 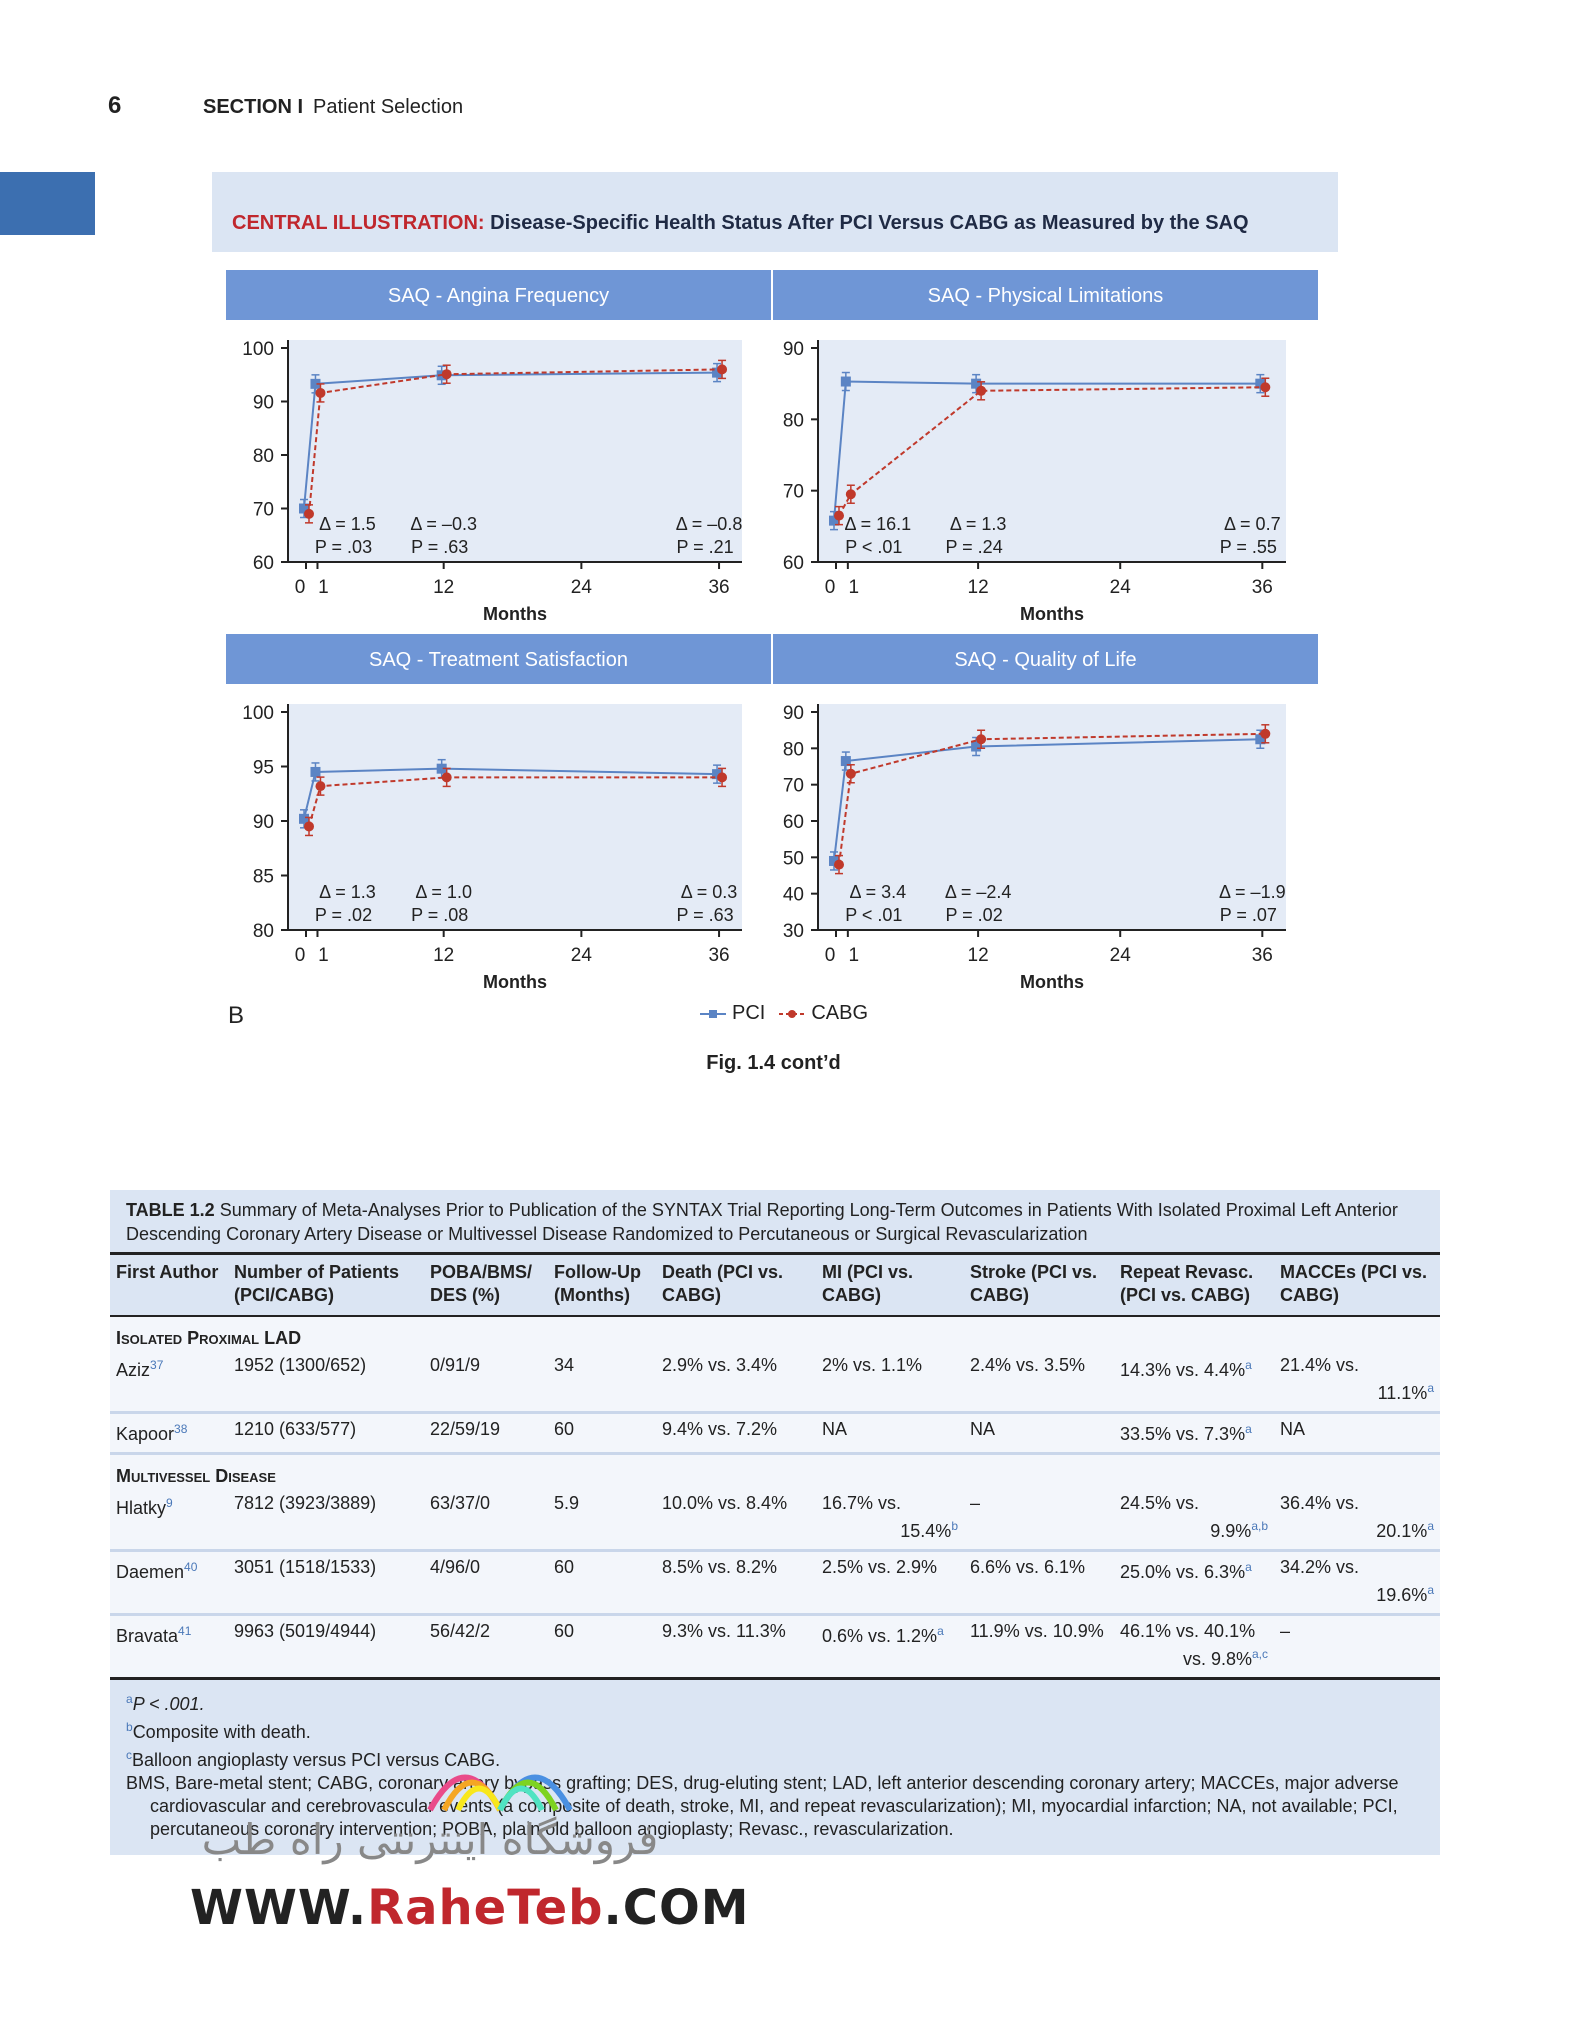 I want to click on y-tick-label: 70, so click(x=793, y=786).